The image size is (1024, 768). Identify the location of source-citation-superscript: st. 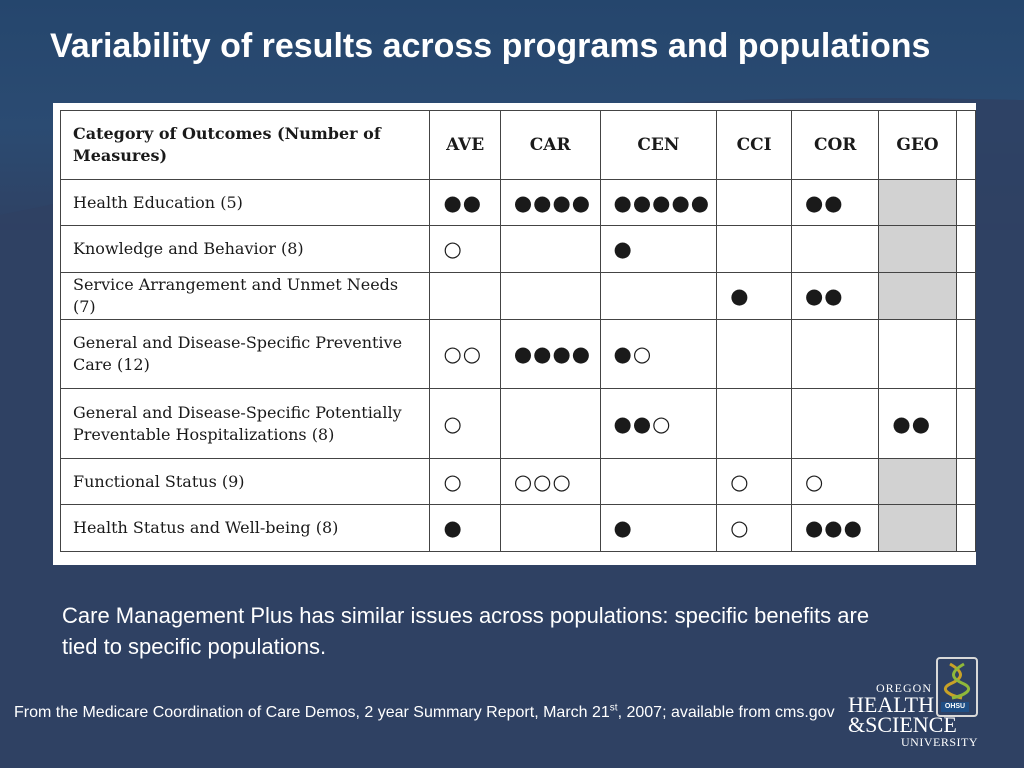
(613, 708).